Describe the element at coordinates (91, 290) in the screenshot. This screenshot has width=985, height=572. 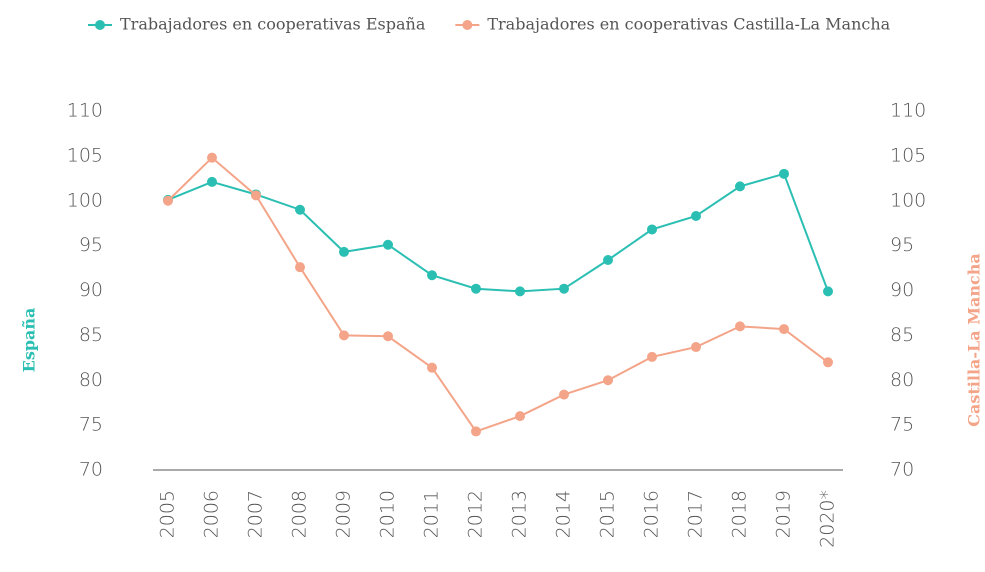
I see `y-tick-label: 90` at that location.